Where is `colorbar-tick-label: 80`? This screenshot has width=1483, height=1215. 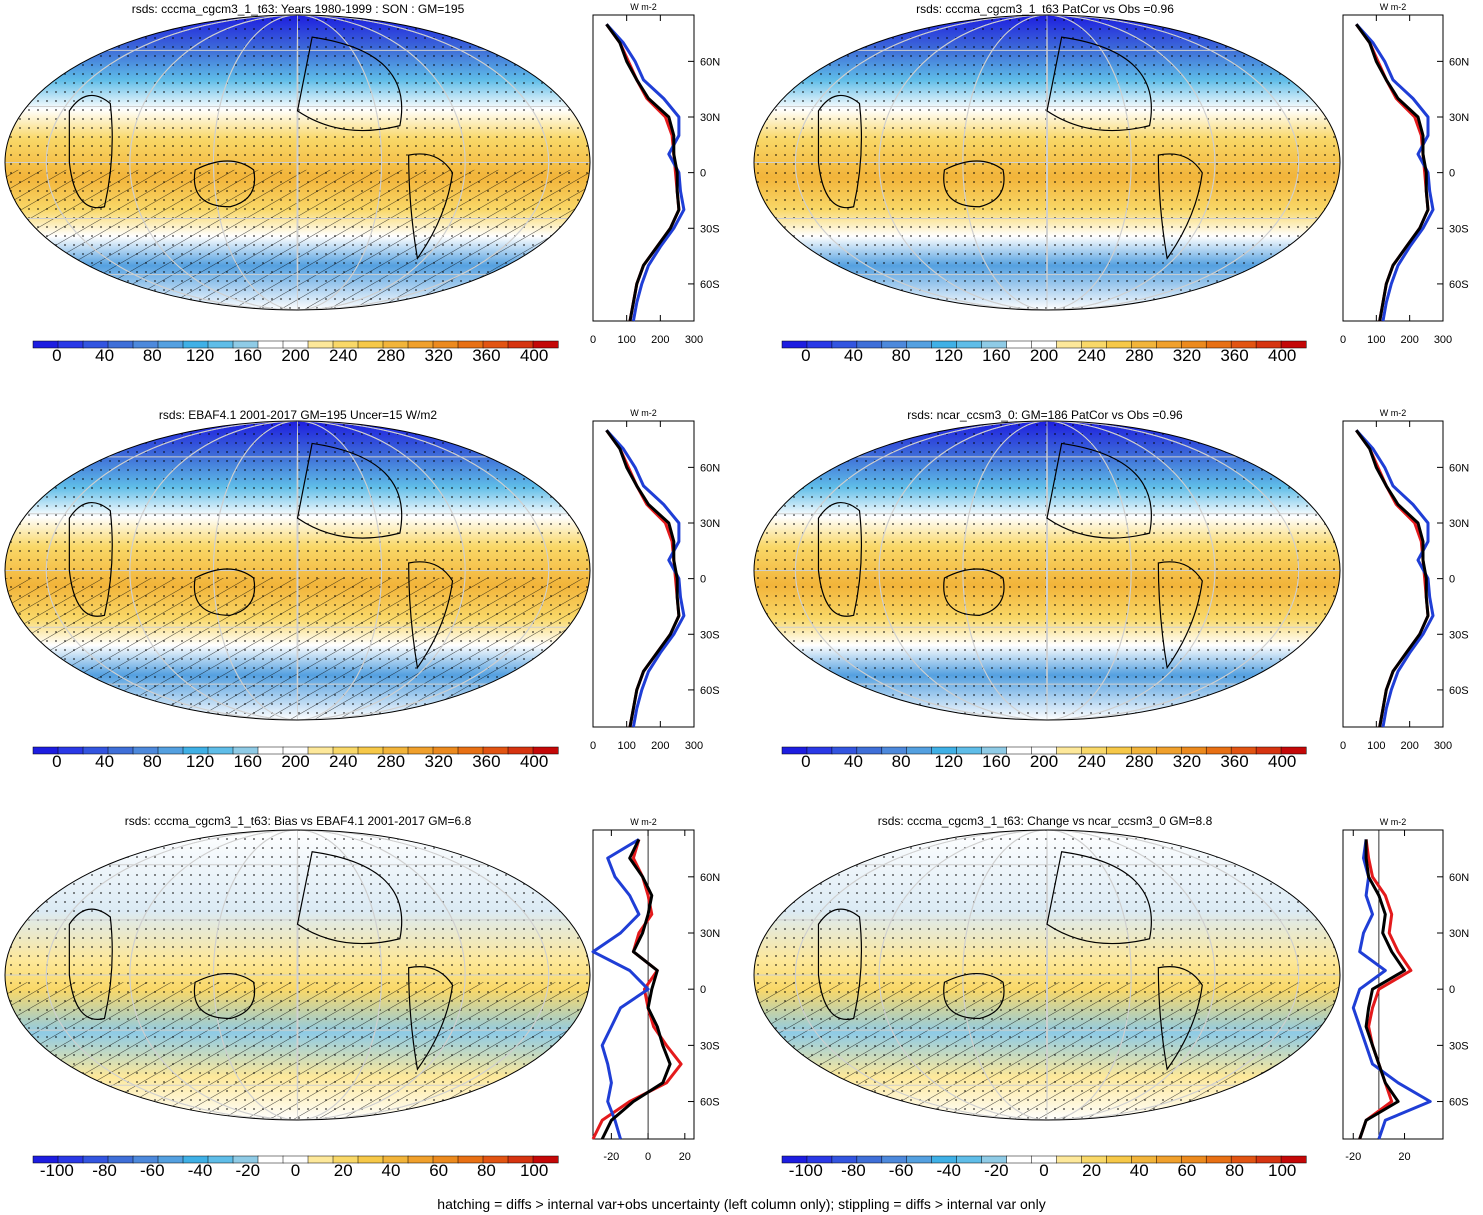 colorbar-tick-label: 80 is located at coordinates (1234, 1170).